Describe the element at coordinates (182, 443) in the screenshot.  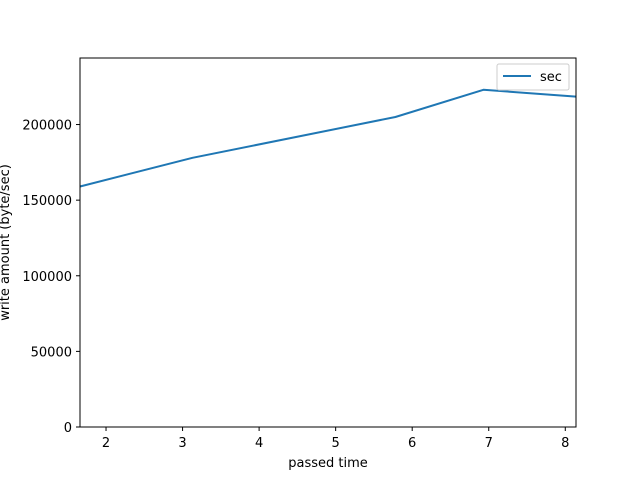
I see `x-tick-label: 3` at that location.